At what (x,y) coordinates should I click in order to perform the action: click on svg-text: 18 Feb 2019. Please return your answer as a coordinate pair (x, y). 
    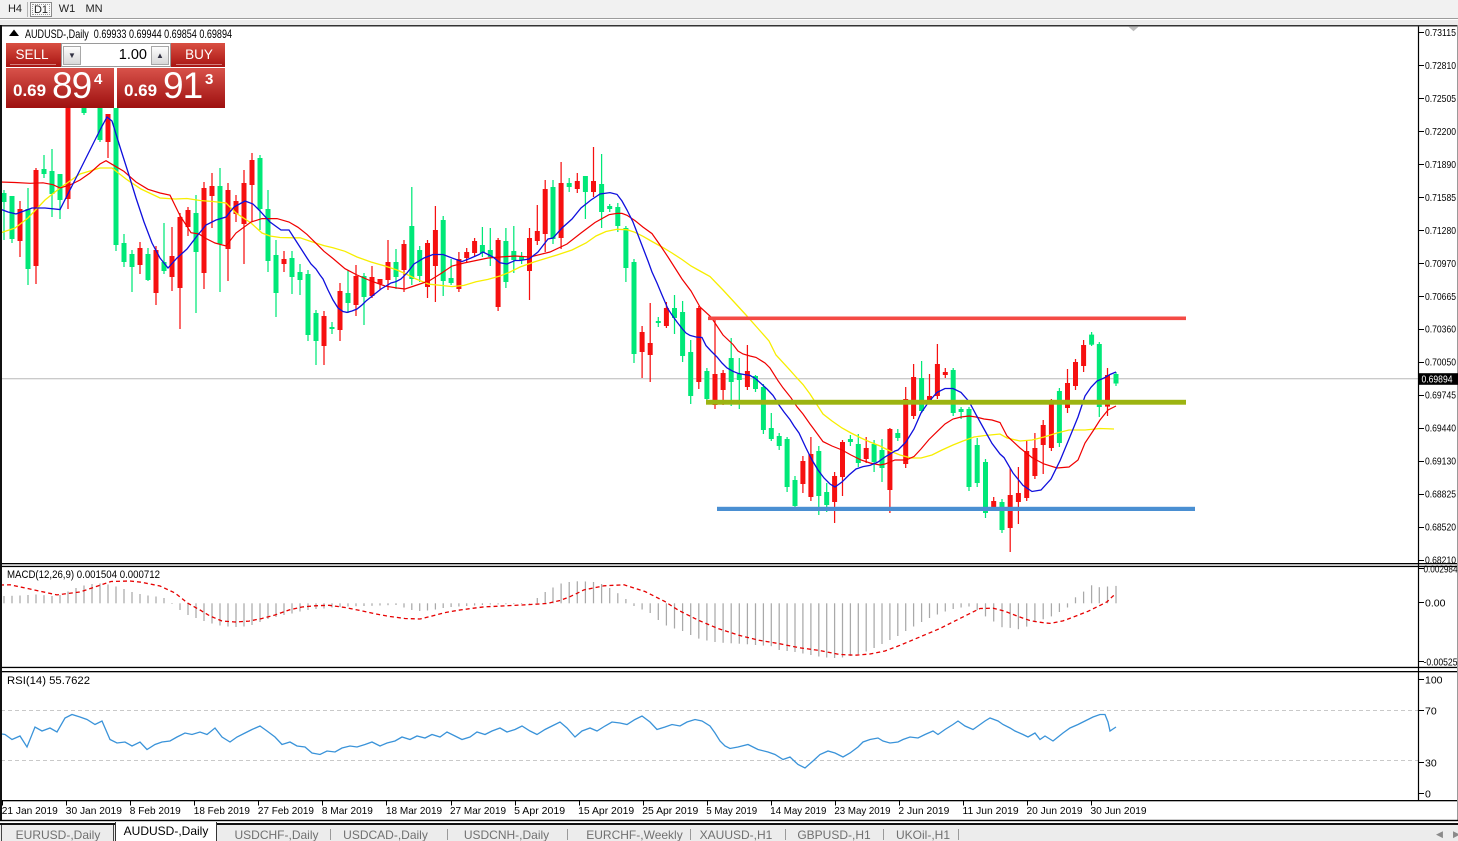
    Looking at the image, I should click on (222, 811).